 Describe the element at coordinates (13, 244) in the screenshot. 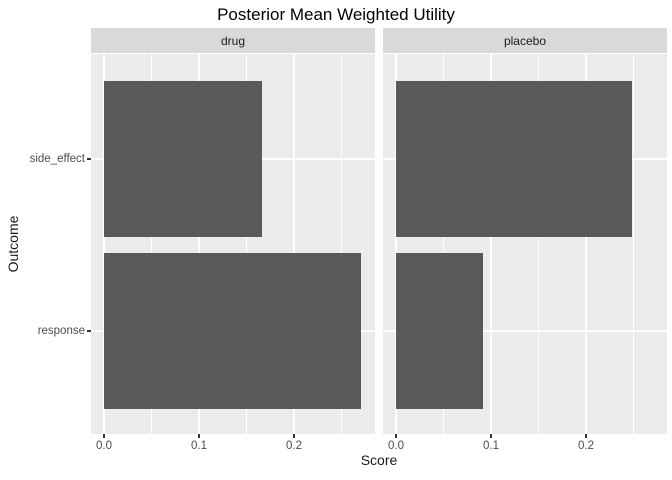

I see `y-axis-title: Outcome` at that location.